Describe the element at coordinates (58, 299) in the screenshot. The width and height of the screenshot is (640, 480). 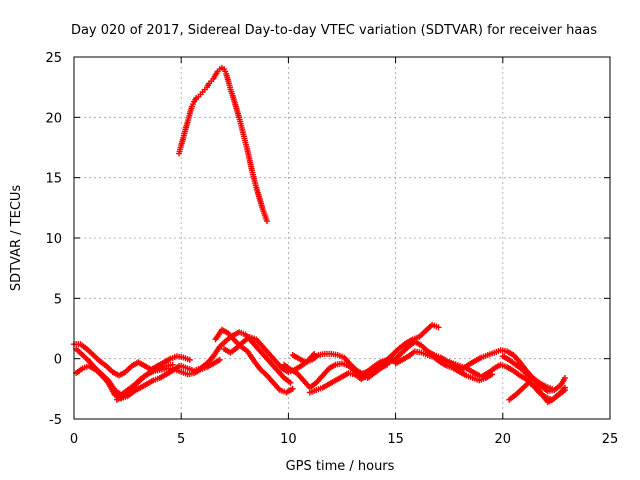
I see `y-tick-label: 5` at that location.